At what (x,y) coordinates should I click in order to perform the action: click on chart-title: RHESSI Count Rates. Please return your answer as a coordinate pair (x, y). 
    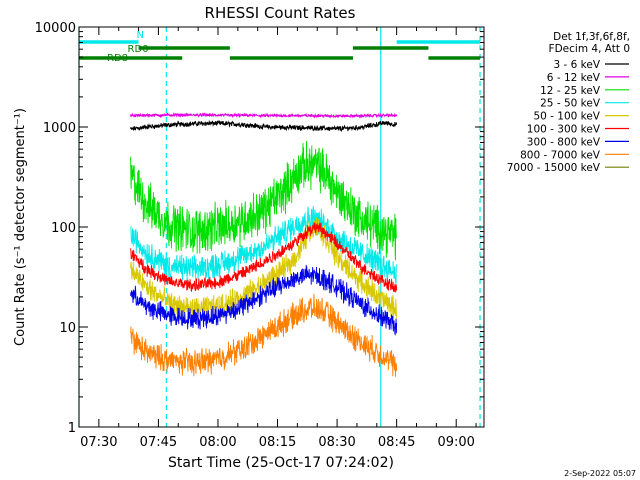
    Looking at the image, I should click on (280, 13).